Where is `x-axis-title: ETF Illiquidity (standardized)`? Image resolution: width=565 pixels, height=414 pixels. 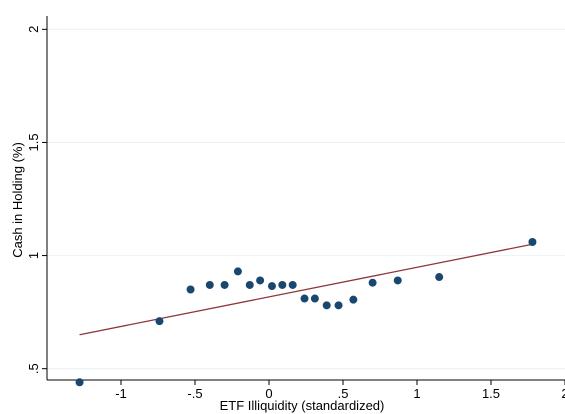 x-axis-title: ETF Illiquidity (standardized) is located at coordinates (302, 405).